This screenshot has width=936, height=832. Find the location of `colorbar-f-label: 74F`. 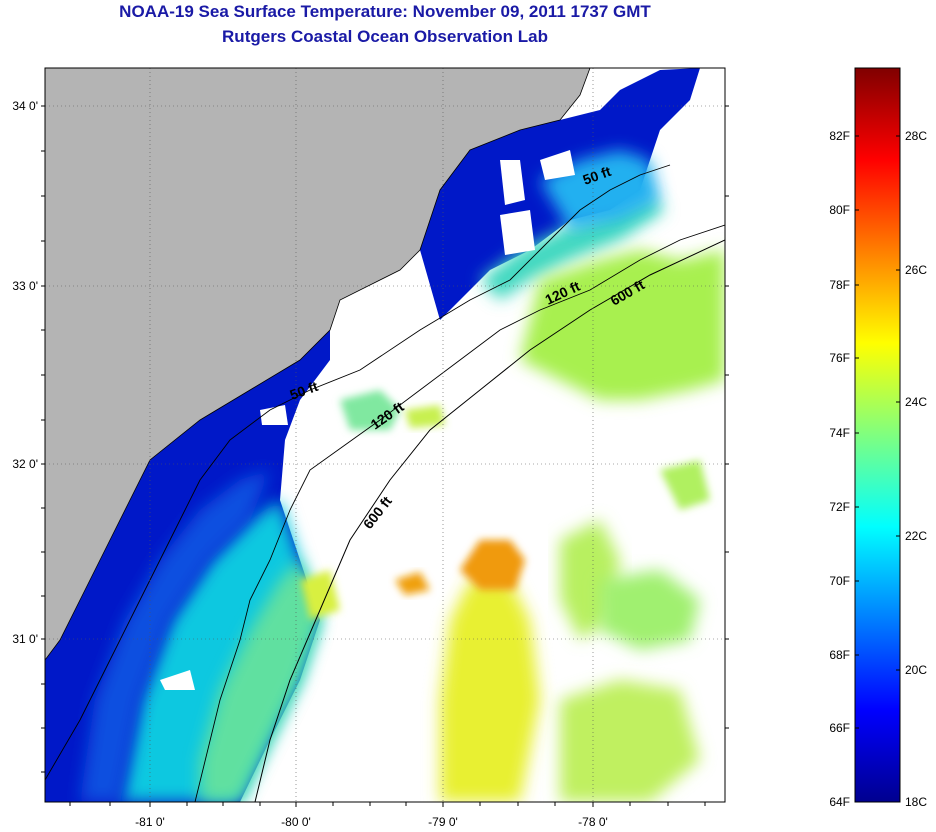

colorbar-f-label: 74F is located at coordinates (839, 433).